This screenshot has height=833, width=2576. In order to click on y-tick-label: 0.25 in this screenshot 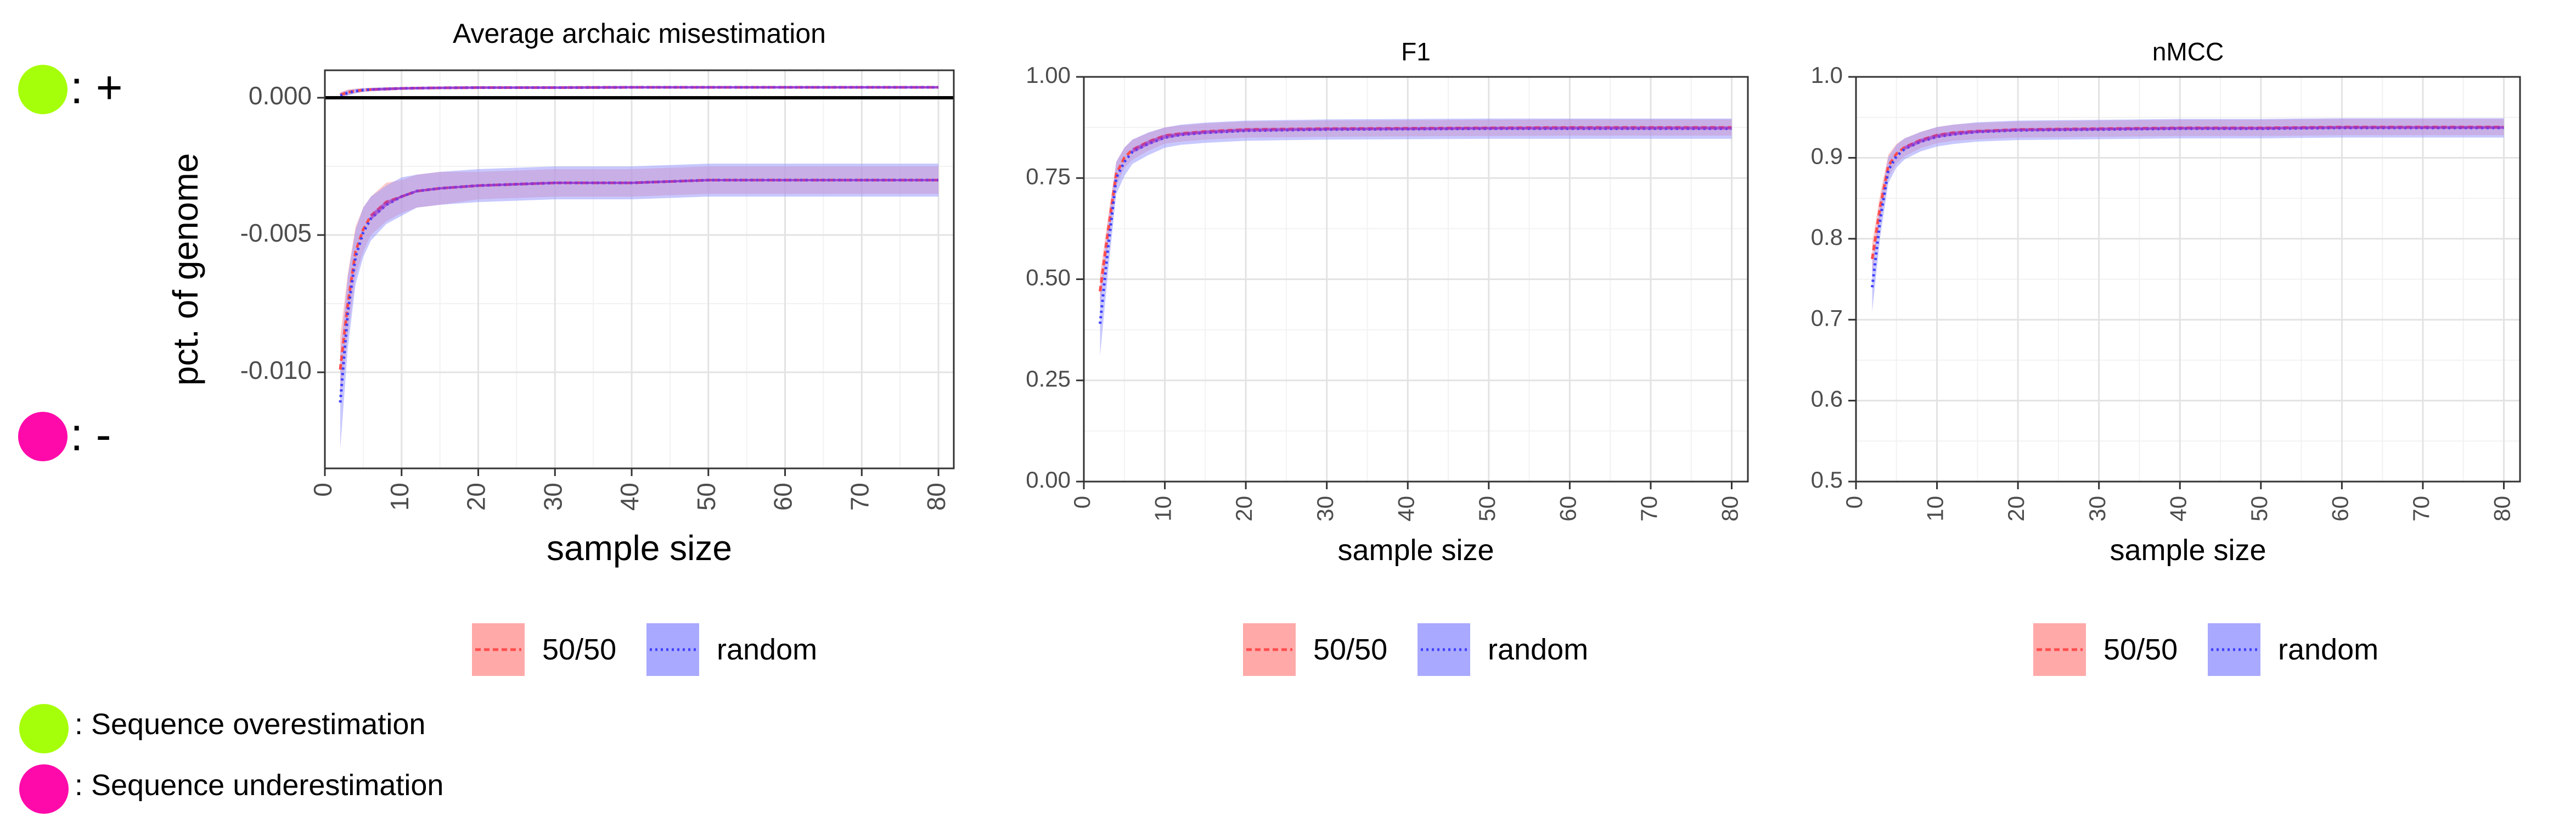, I will do `click(1048, 379)`.